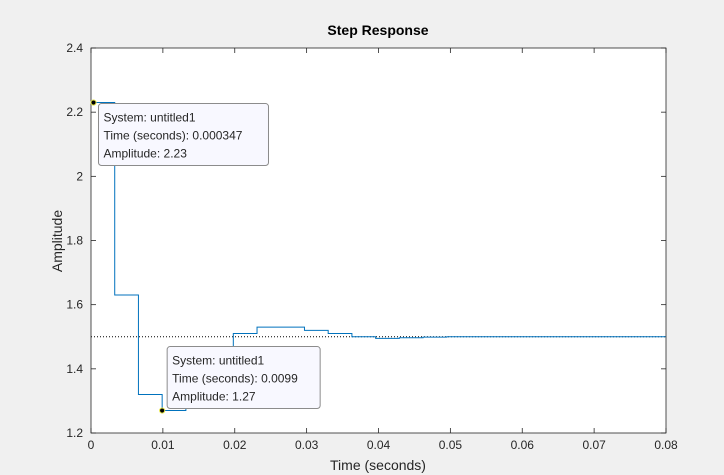 Image resolution: width=724 pixels, height=475 pixels. I want to click on x-tick-label: 0.03, so click(307, 445).